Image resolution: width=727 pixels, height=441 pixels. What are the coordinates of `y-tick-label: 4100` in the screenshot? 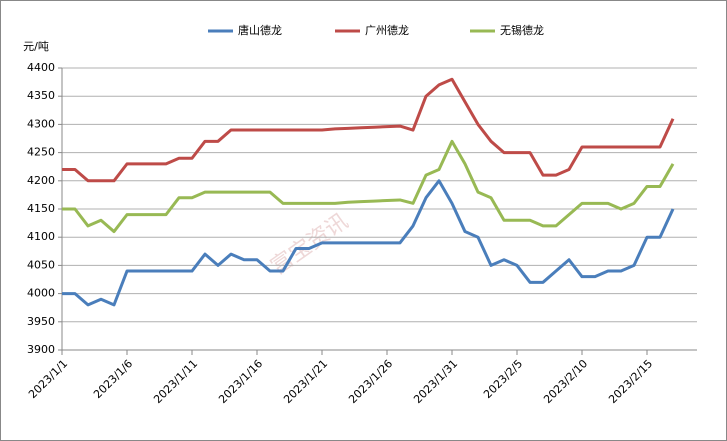 It's located at (41, 236).